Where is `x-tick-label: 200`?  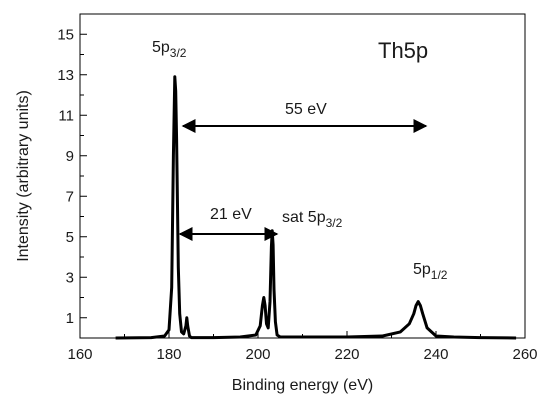
x-tick-label: 200 is located at coordinates (257, 354).